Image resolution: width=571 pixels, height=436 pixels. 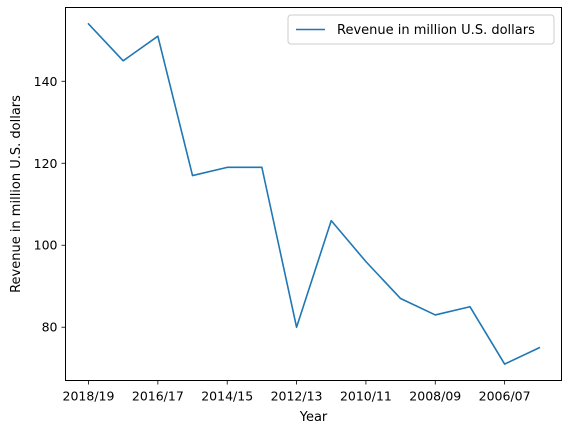 What do you see at coordinates (297, 396) in the screenshot?
I see `x-tick-label: 2012/13` at bounding box center [297, 396].